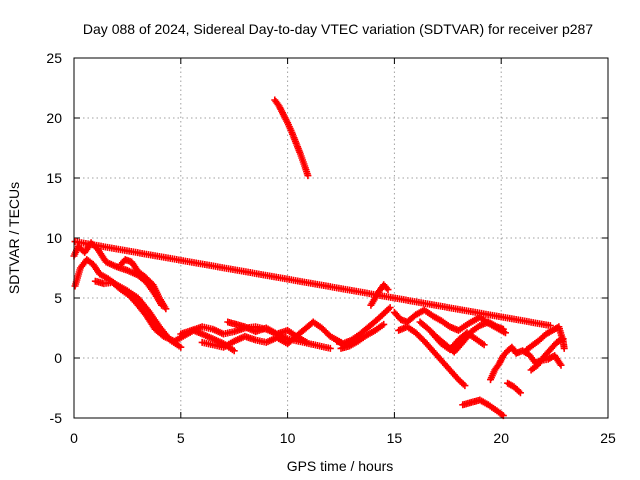  What do you see at coordinates (58, 298) in the screenshot?
I see `y-tick-label: 5` at bounding box center [58, 298].